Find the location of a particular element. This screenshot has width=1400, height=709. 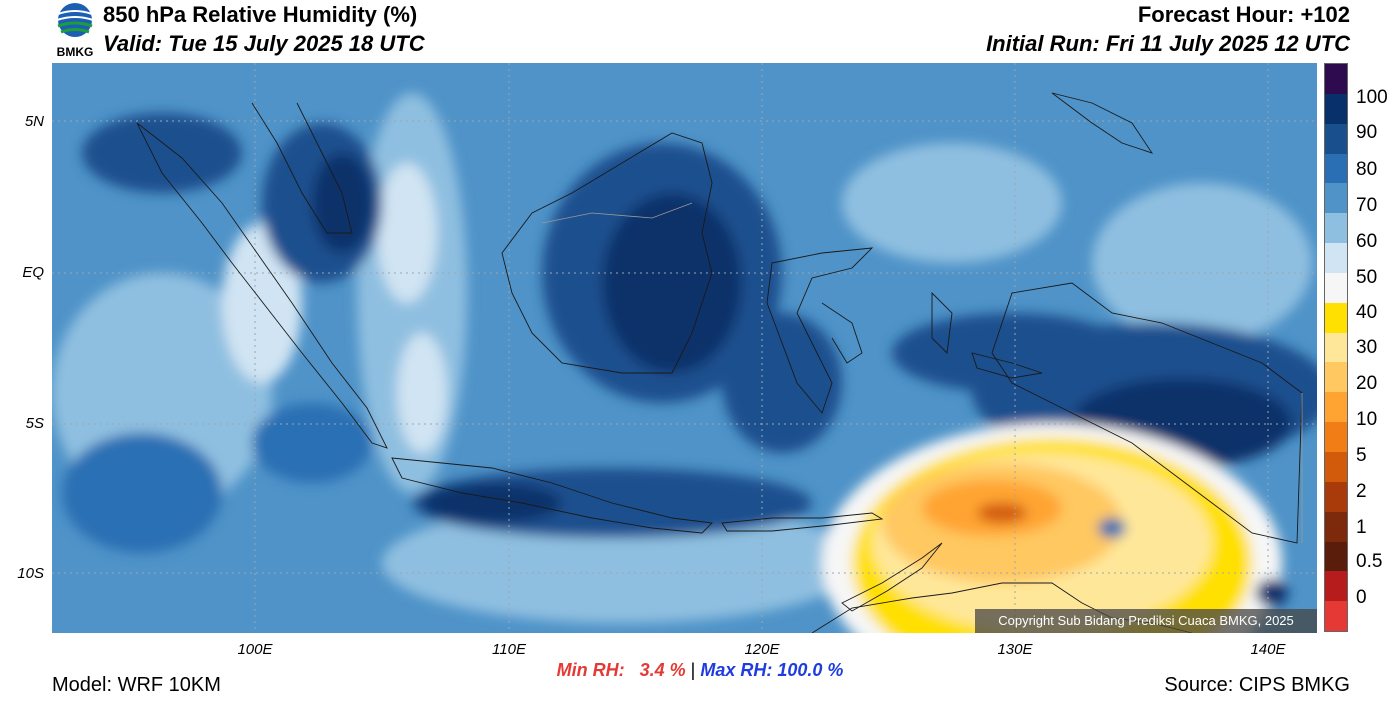

lat-label-5n: 5N is located at coordinates (34, 121).